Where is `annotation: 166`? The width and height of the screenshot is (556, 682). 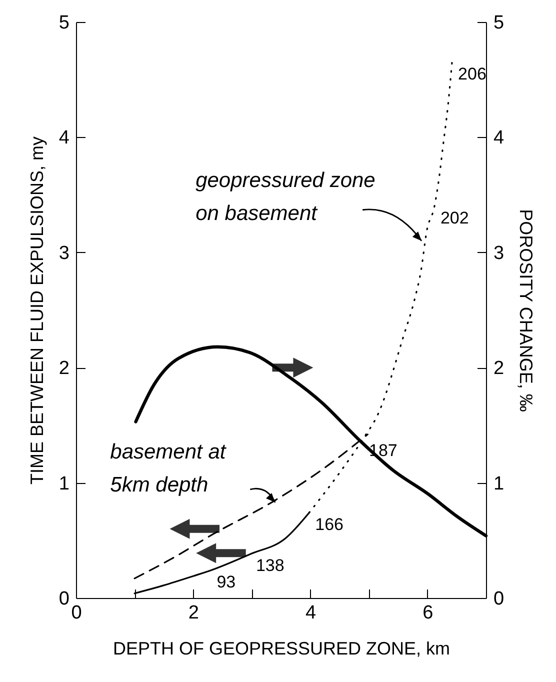
annotation: 166 is located at coordinates (329, 524).